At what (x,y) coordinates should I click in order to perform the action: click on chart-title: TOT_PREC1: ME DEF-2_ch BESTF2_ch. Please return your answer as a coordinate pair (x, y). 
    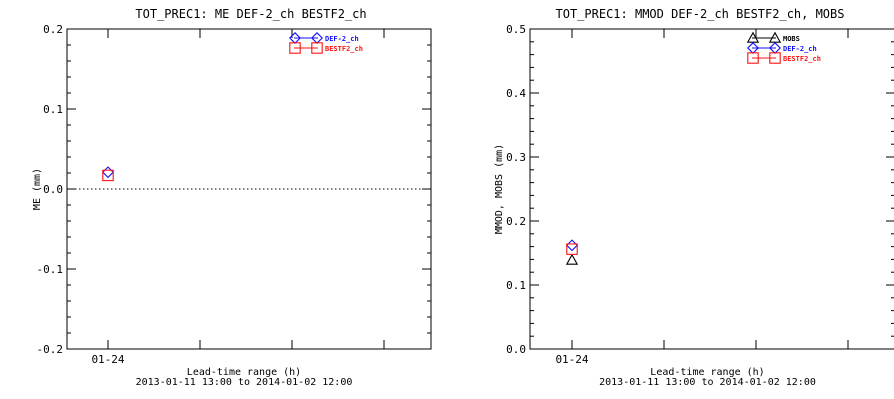
    Looking at the image, I should click on (250, 14).